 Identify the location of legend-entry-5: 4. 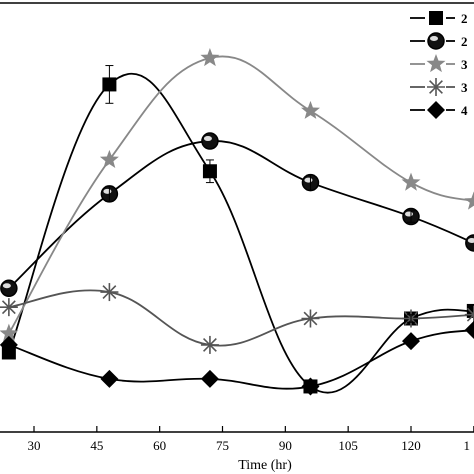
(439, 110).